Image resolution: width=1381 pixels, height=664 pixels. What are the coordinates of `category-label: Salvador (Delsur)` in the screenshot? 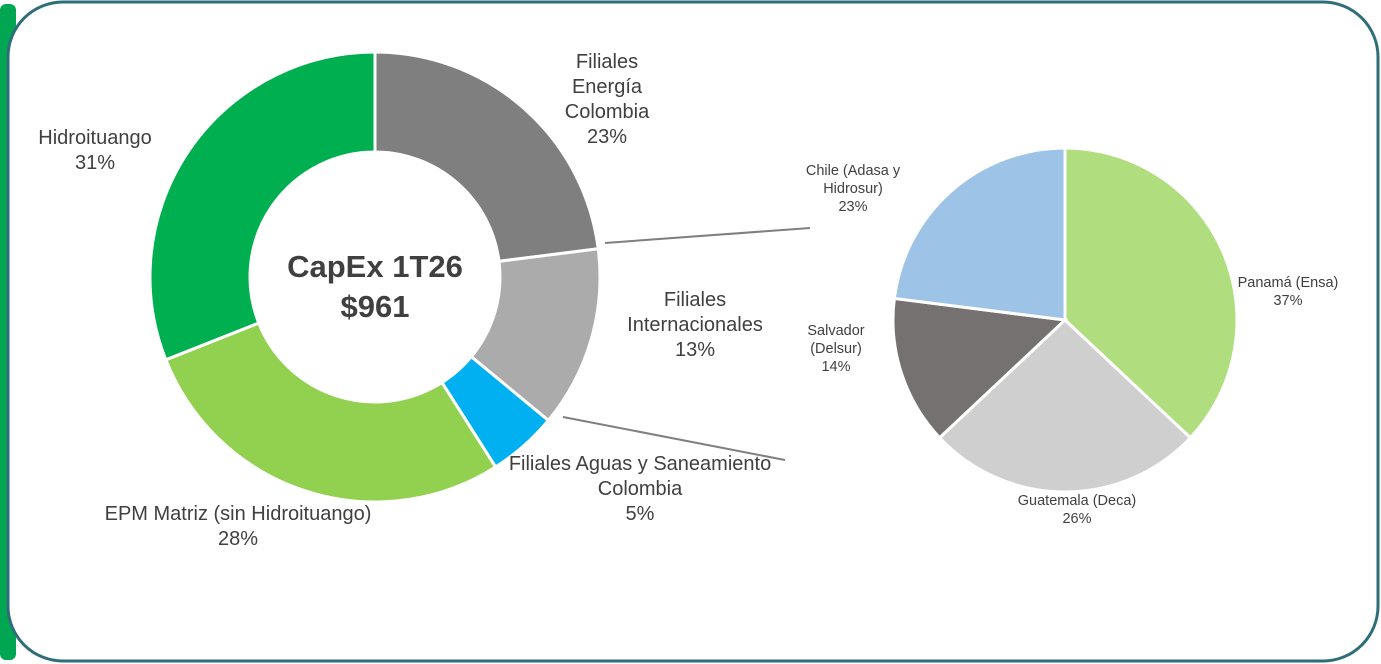 It's located at (836, 340).